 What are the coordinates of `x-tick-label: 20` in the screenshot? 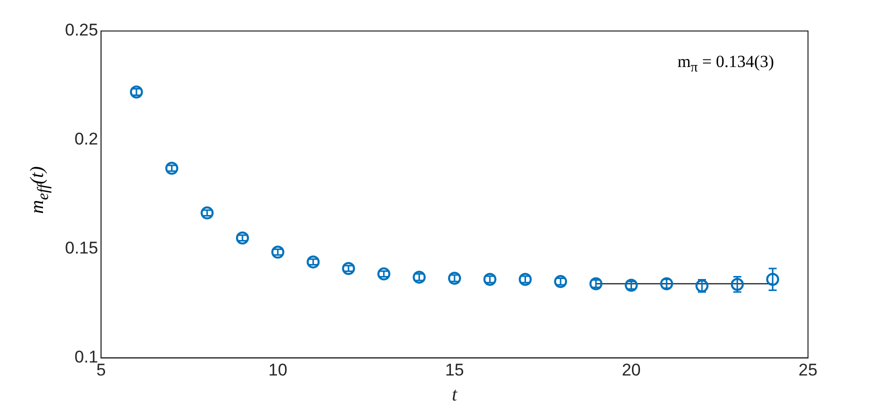 It's located at (631, 370).